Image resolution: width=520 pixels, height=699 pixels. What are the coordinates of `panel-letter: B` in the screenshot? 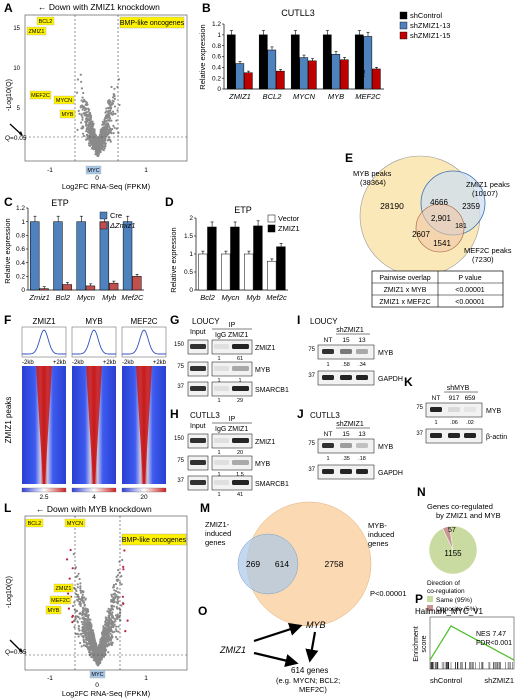 It's located at (206, 8).